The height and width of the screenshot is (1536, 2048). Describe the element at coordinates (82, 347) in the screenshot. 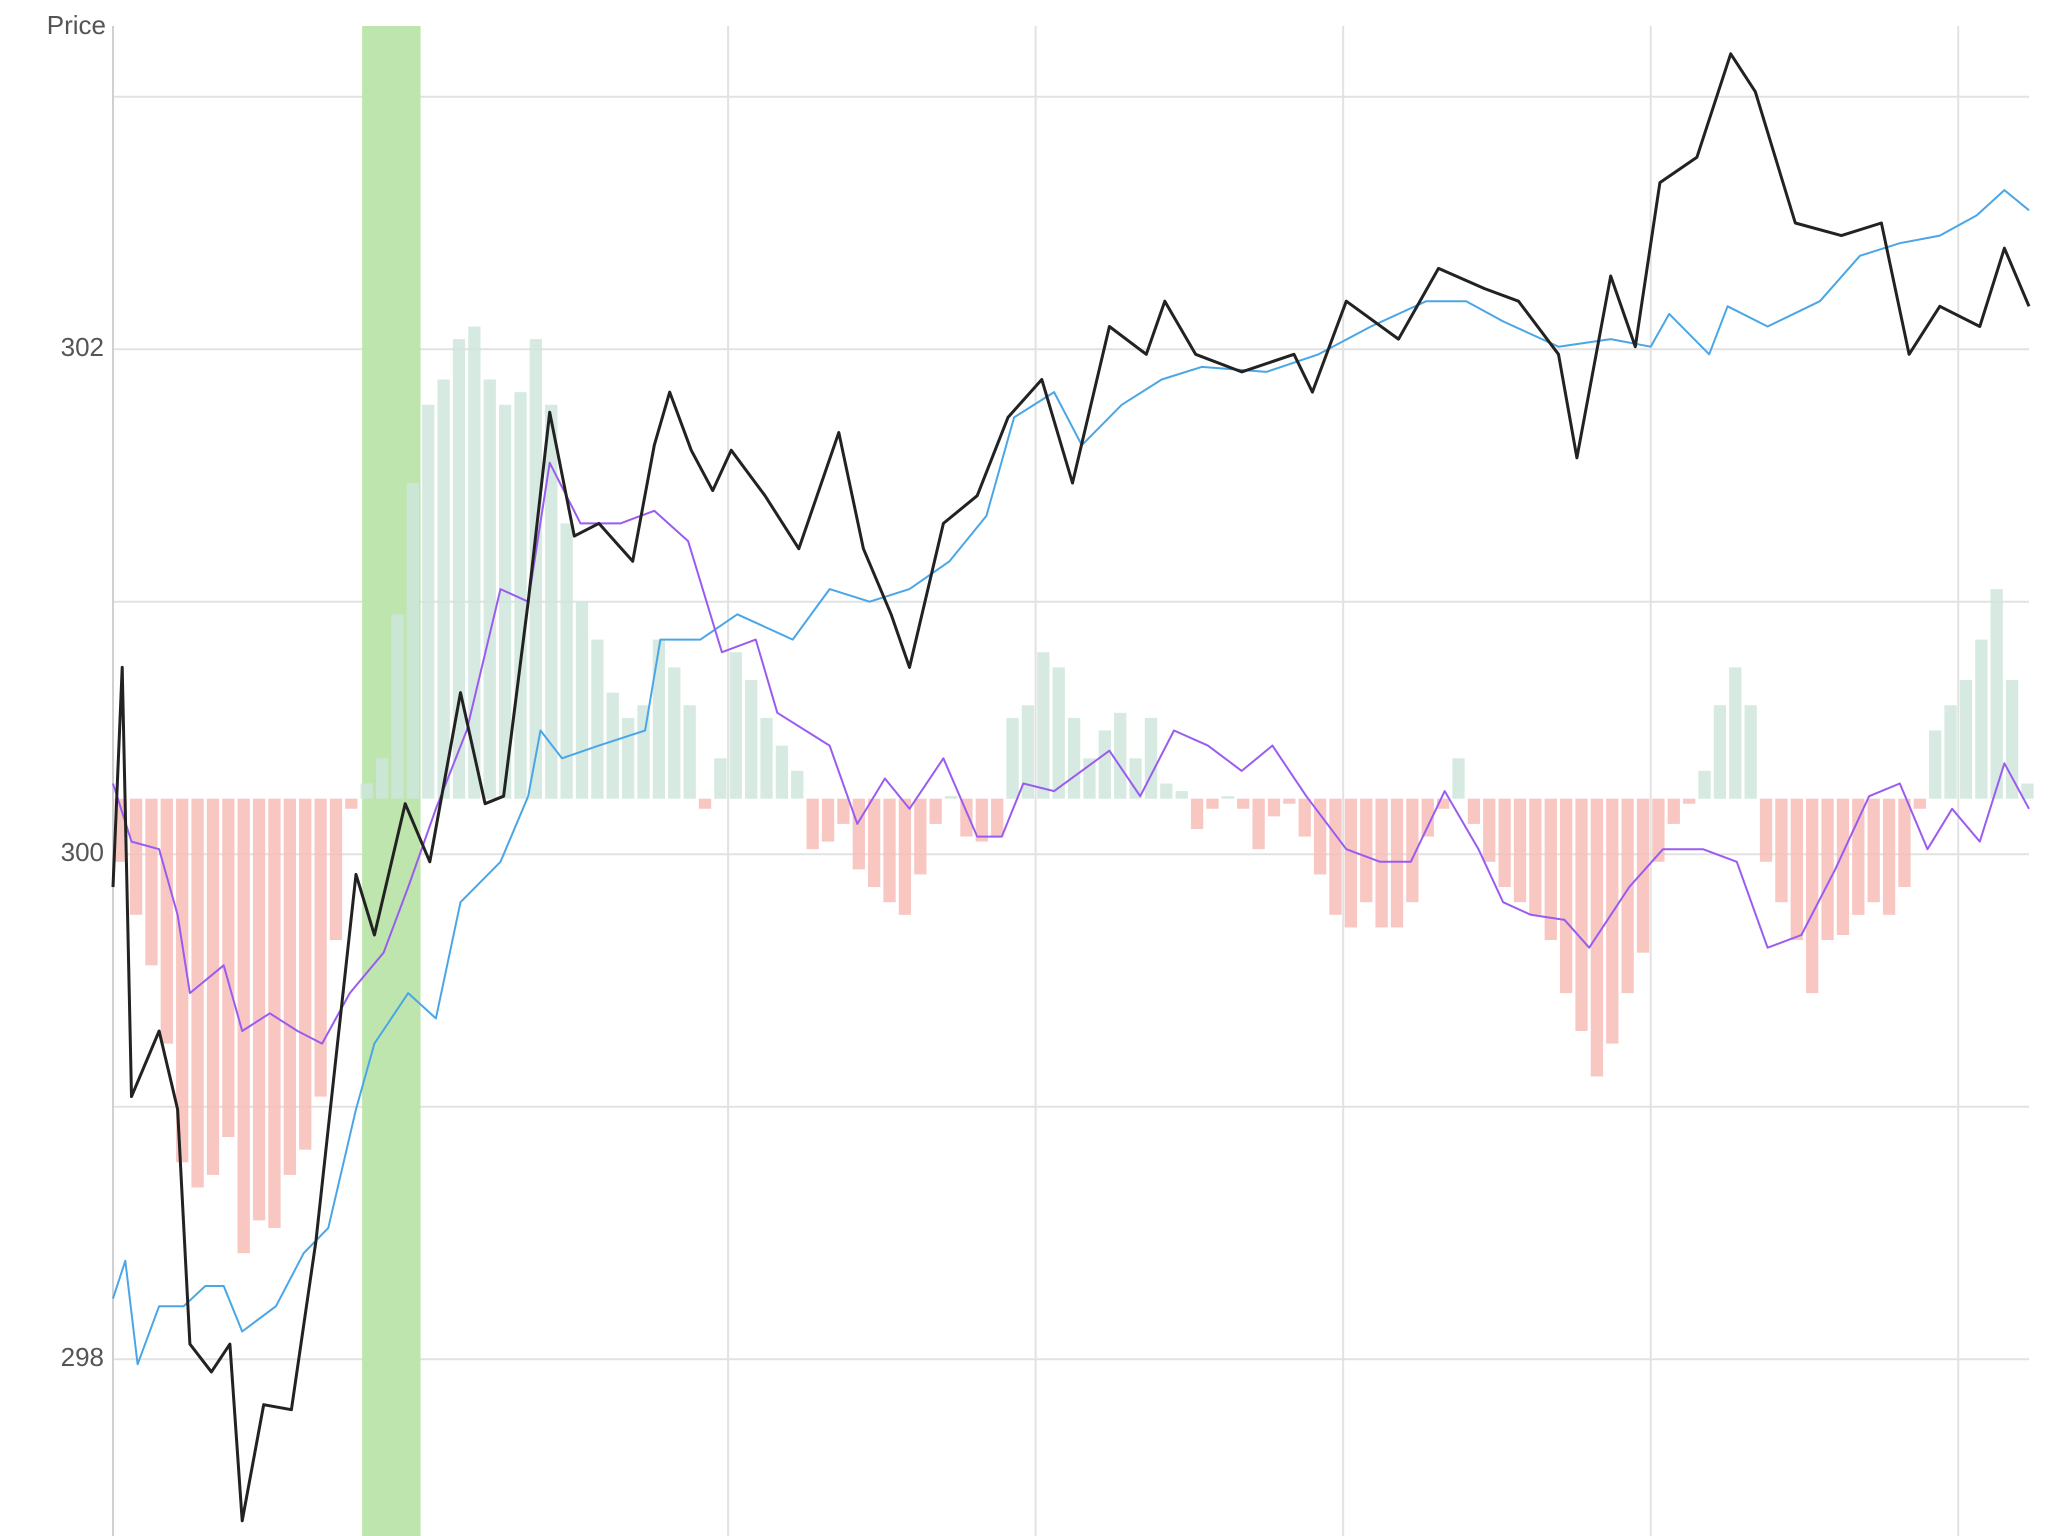

I see `y-tick-label: 302` at that location.